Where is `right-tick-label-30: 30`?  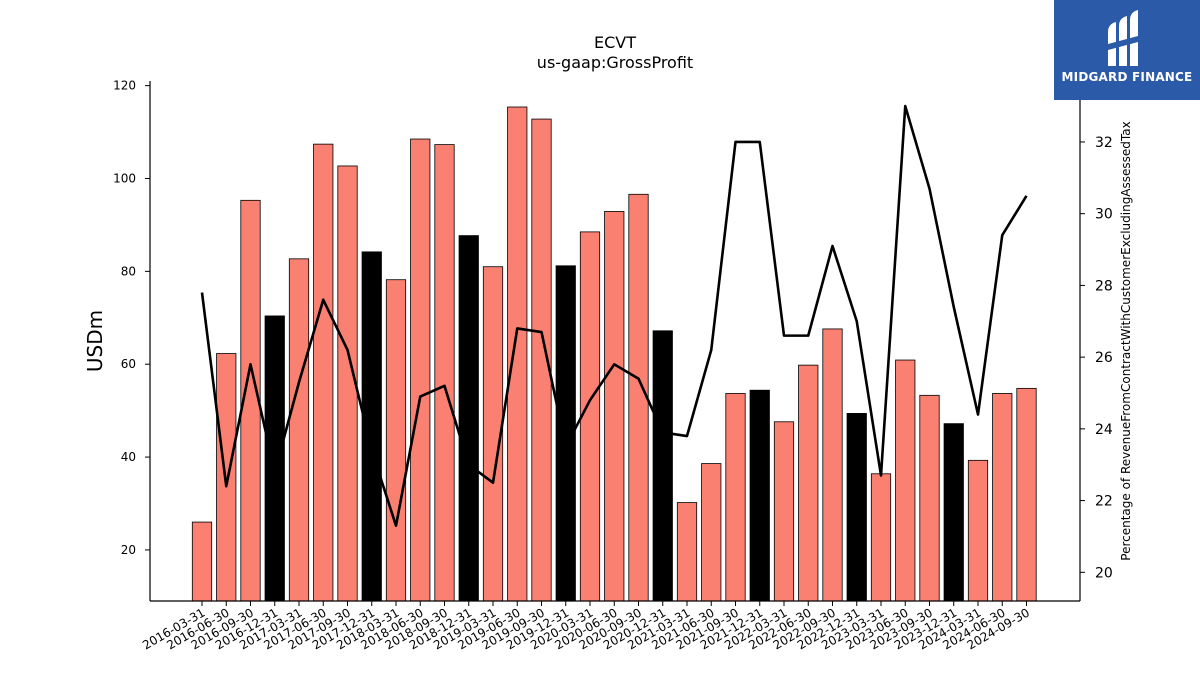 right-tick-label-30: 30 is located at coordinates (1104, 215).